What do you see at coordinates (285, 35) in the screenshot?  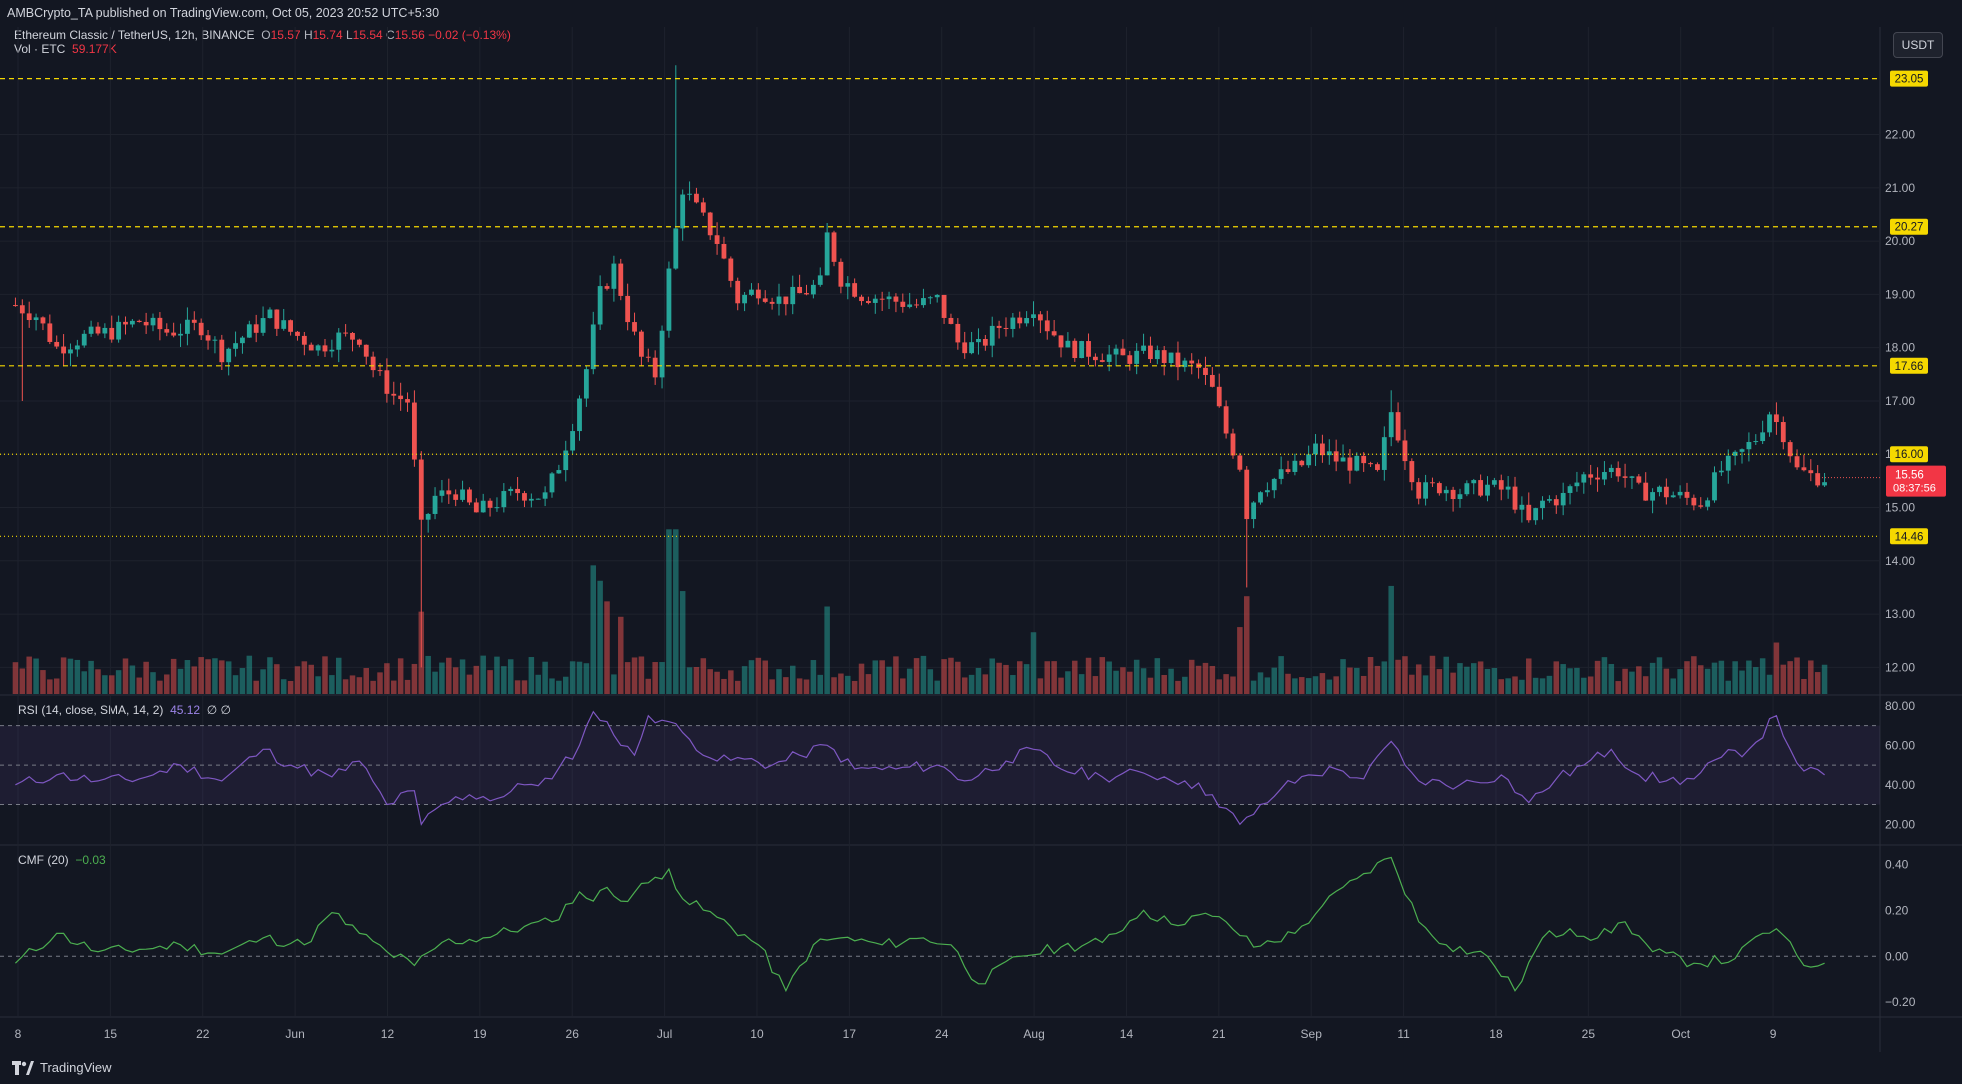 I see `open-value: 15.57` at bounding box center [285, 35].